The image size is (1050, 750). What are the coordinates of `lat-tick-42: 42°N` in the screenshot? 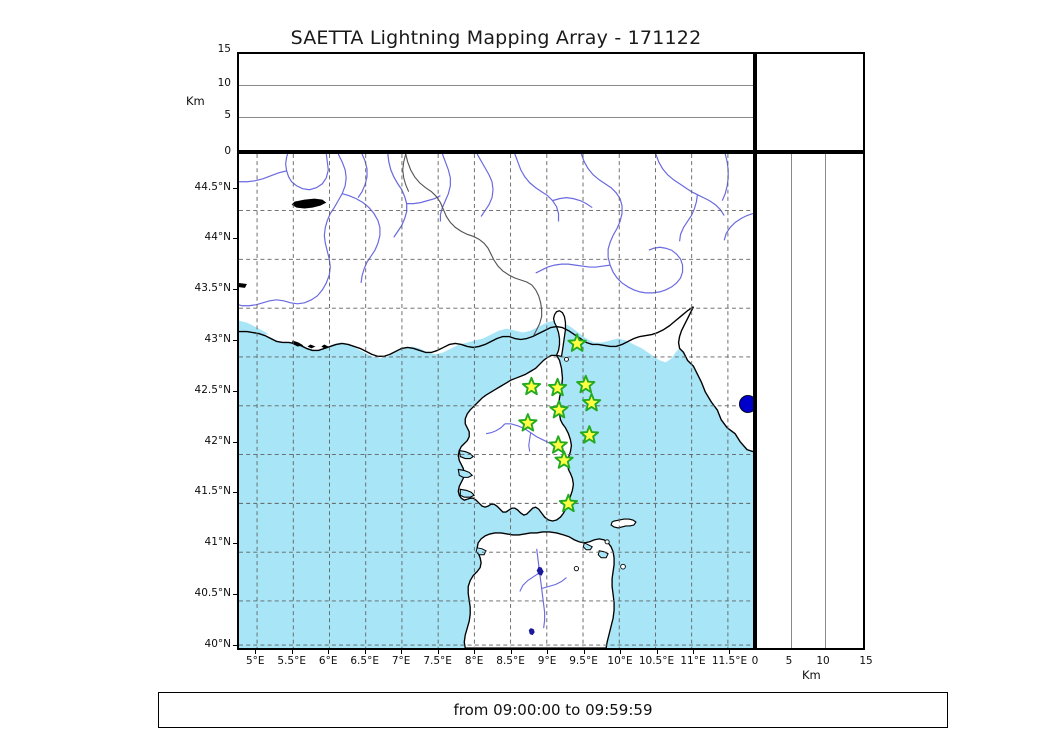 It's located at (217, 440).